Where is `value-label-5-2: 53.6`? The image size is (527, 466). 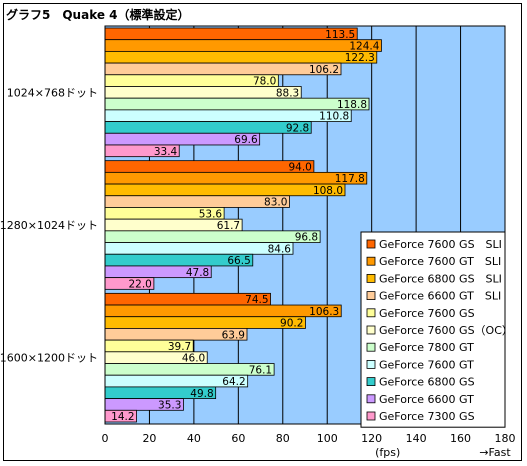 value-label-5-2: 53.6 is located at coordinates (211, 214).